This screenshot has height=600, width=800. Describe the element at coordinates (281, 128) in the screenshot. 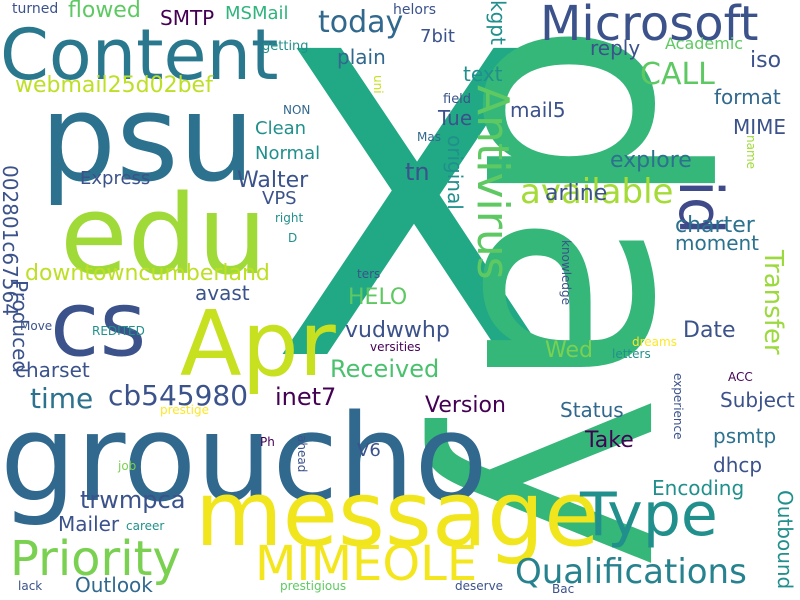

I see `word-clean: Clean` at that location.